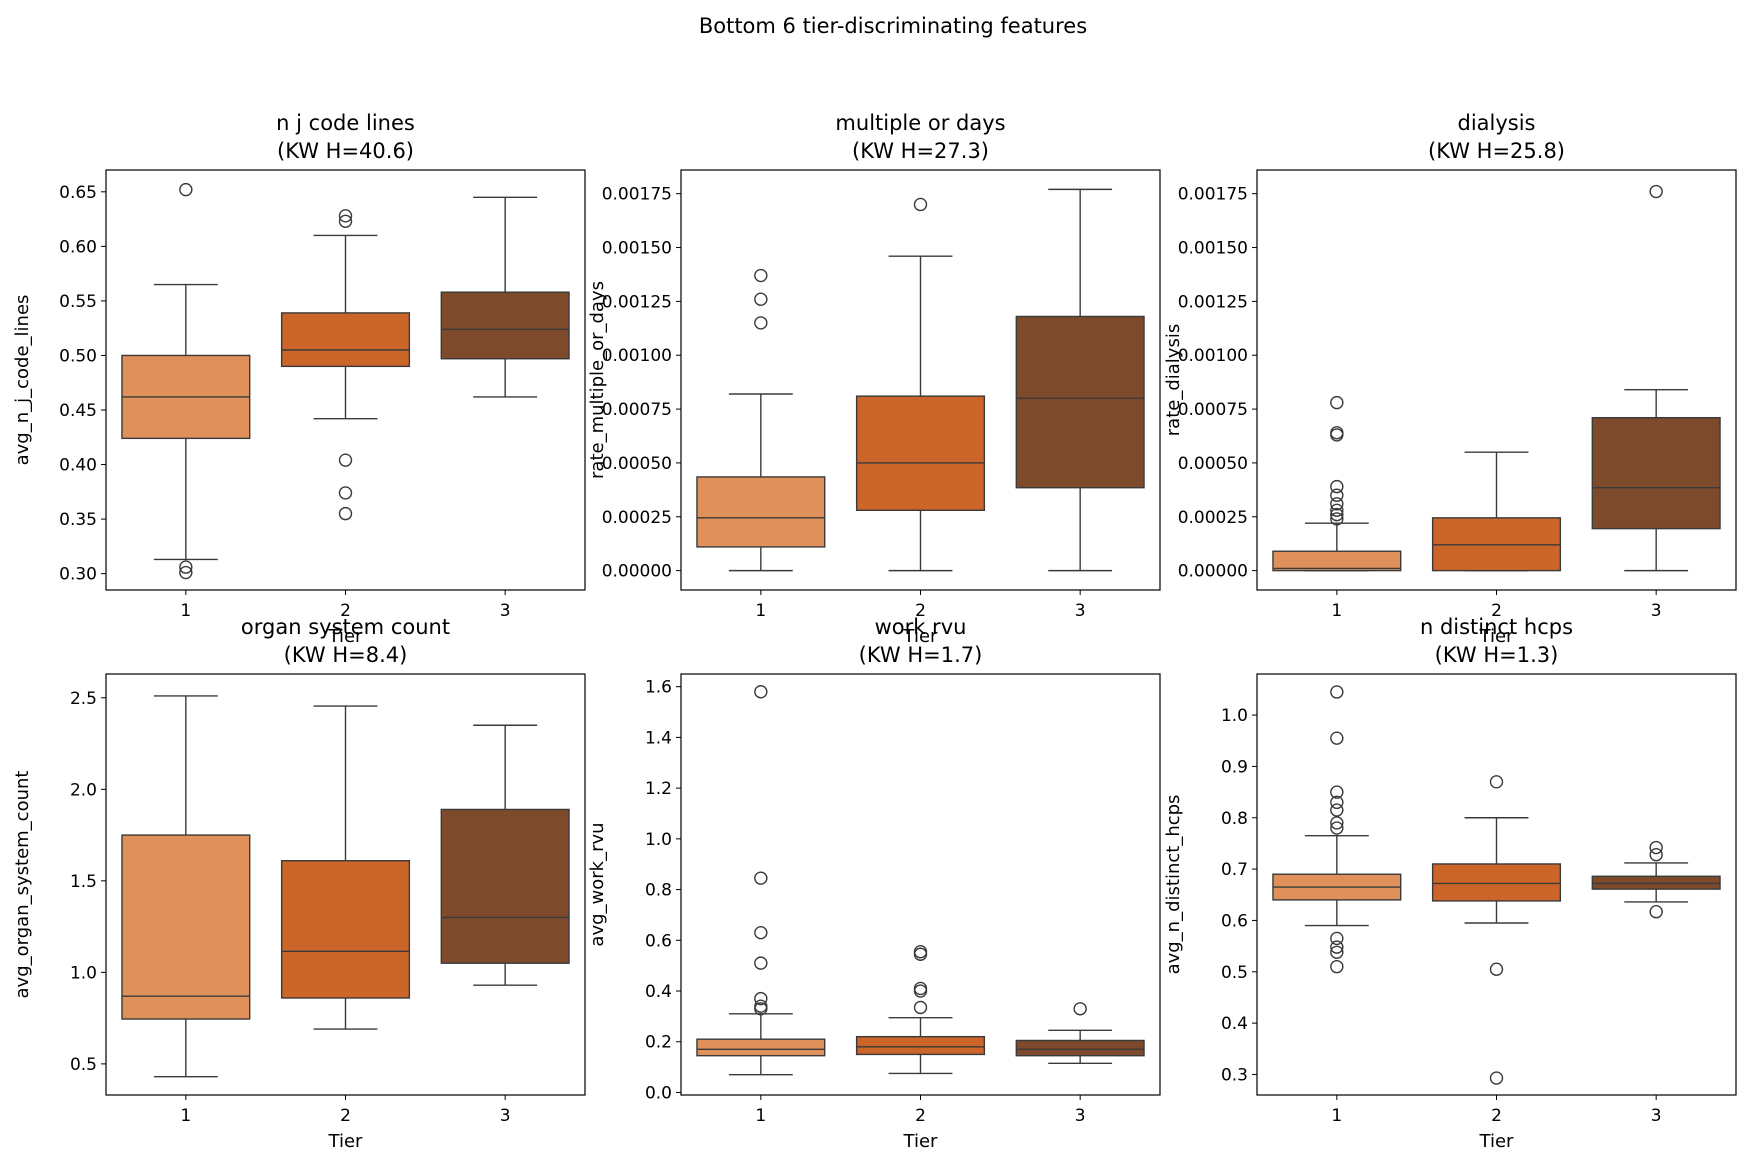 The height and width of the screenshot is (1172, 1747). What do you see at coordinates (1234, 921) in the screenshot?
I see `y-tick-label: 0.6` at bounding box center [1234, 921].